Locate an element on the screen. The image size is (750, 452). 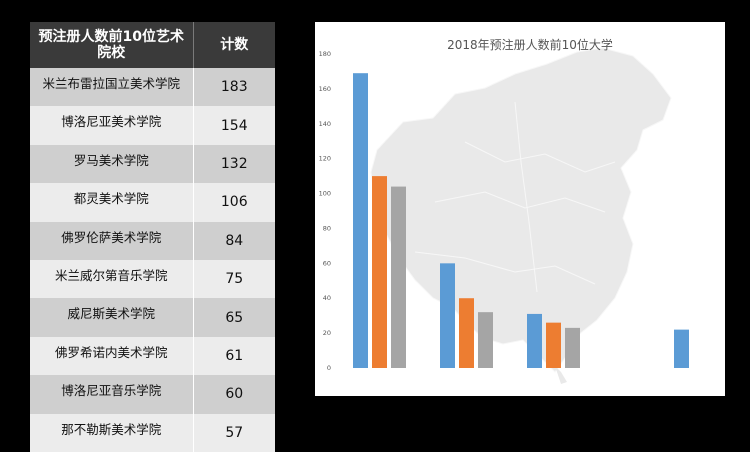
table-row: 博洛尼亚音乐学院 60 is located at coordinates (152, 394).